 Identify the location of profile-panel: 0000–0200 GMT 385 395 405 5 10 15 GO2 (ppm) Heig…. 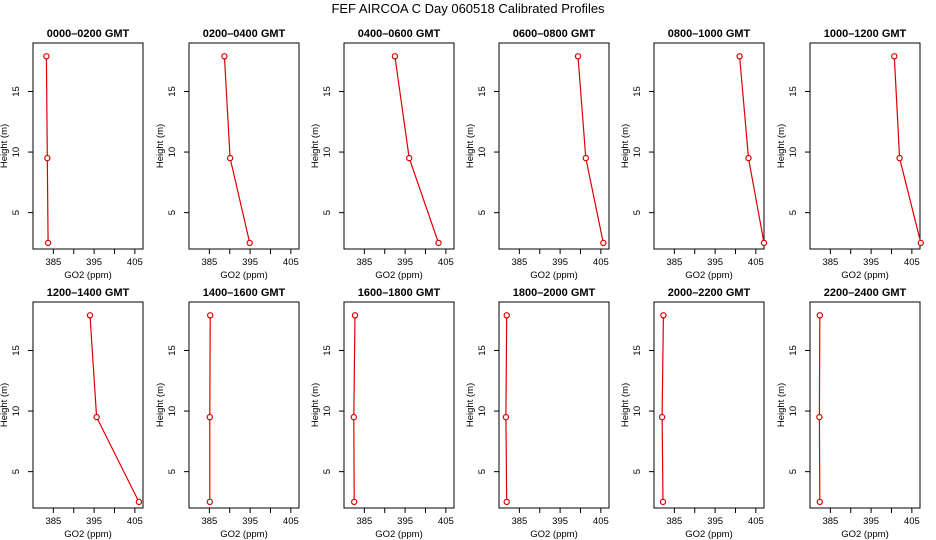
(72, 154).